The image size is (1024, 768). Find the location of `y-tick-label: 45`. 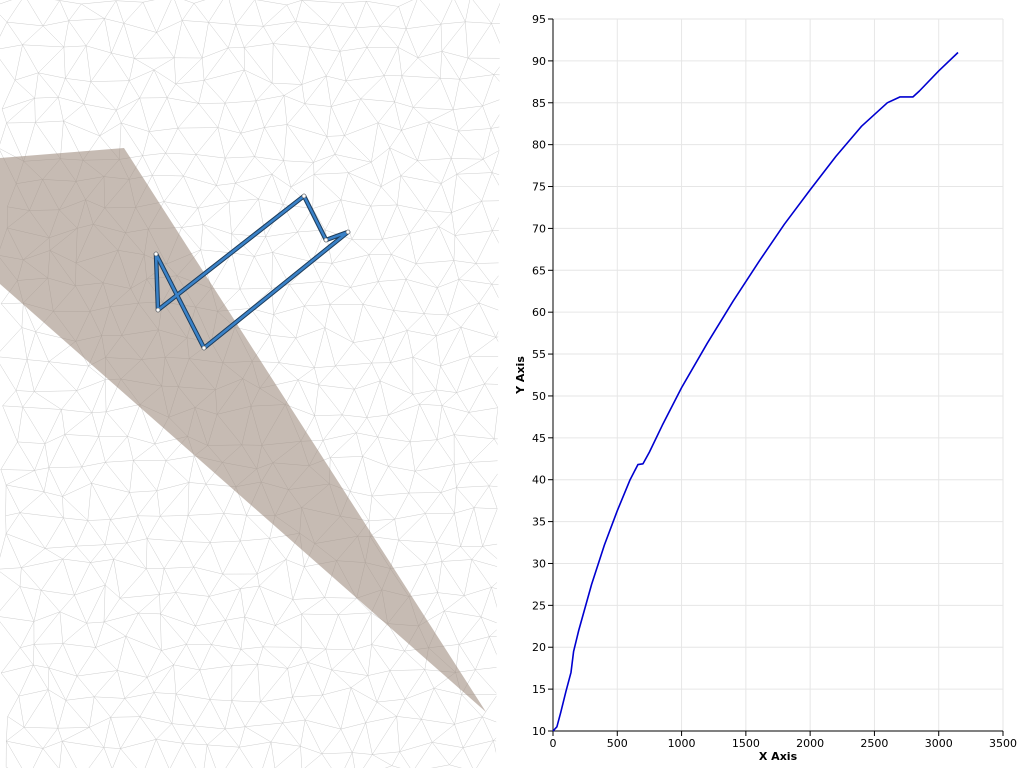

y-tick-label: 45 is located at coordinates (539, 438).